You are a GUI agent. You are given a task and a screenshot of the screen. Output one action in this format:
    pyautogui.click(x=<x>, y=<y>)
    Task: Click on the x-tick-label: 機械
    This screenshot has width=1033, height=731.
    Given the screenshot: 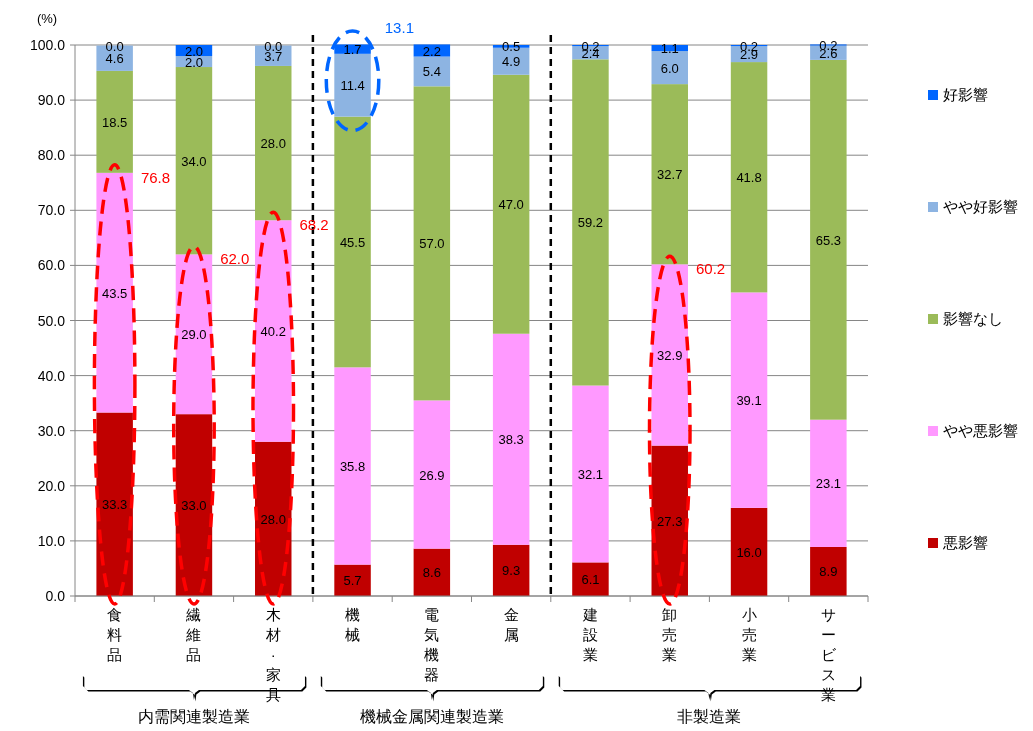 What is the action you would take?
    pyautogui.click(x=353, y=624)
    